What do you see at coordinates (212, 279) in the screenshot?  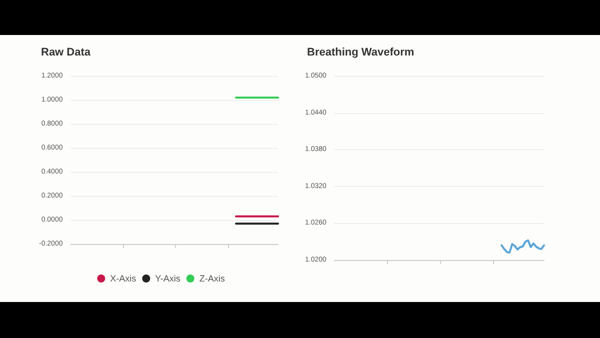 I see `legend-label: Z-Axis` at bounding box center [212, 279].